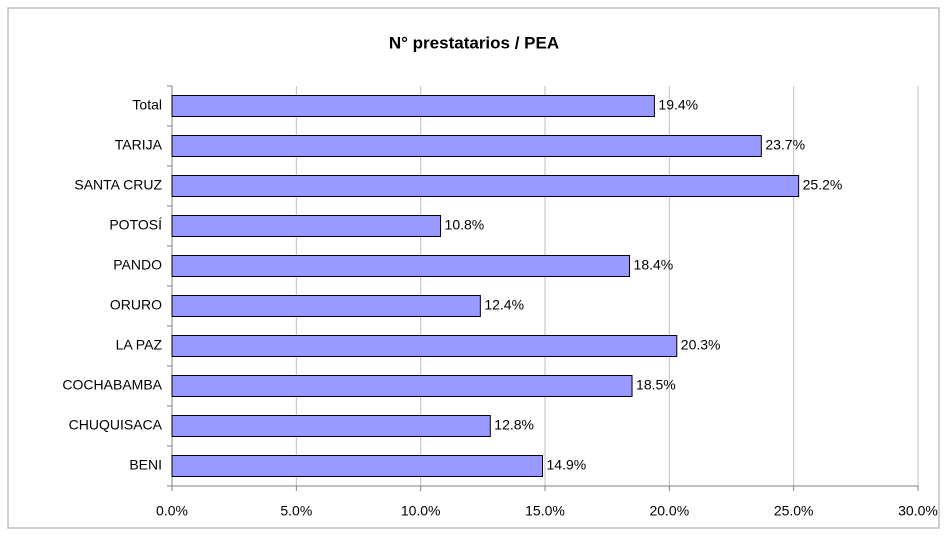 The height and width of the screenshot is (536, 948). Describe the element at coordinates (147, 105) in the screenshot. I see `y-tick-label: Total` at that location.